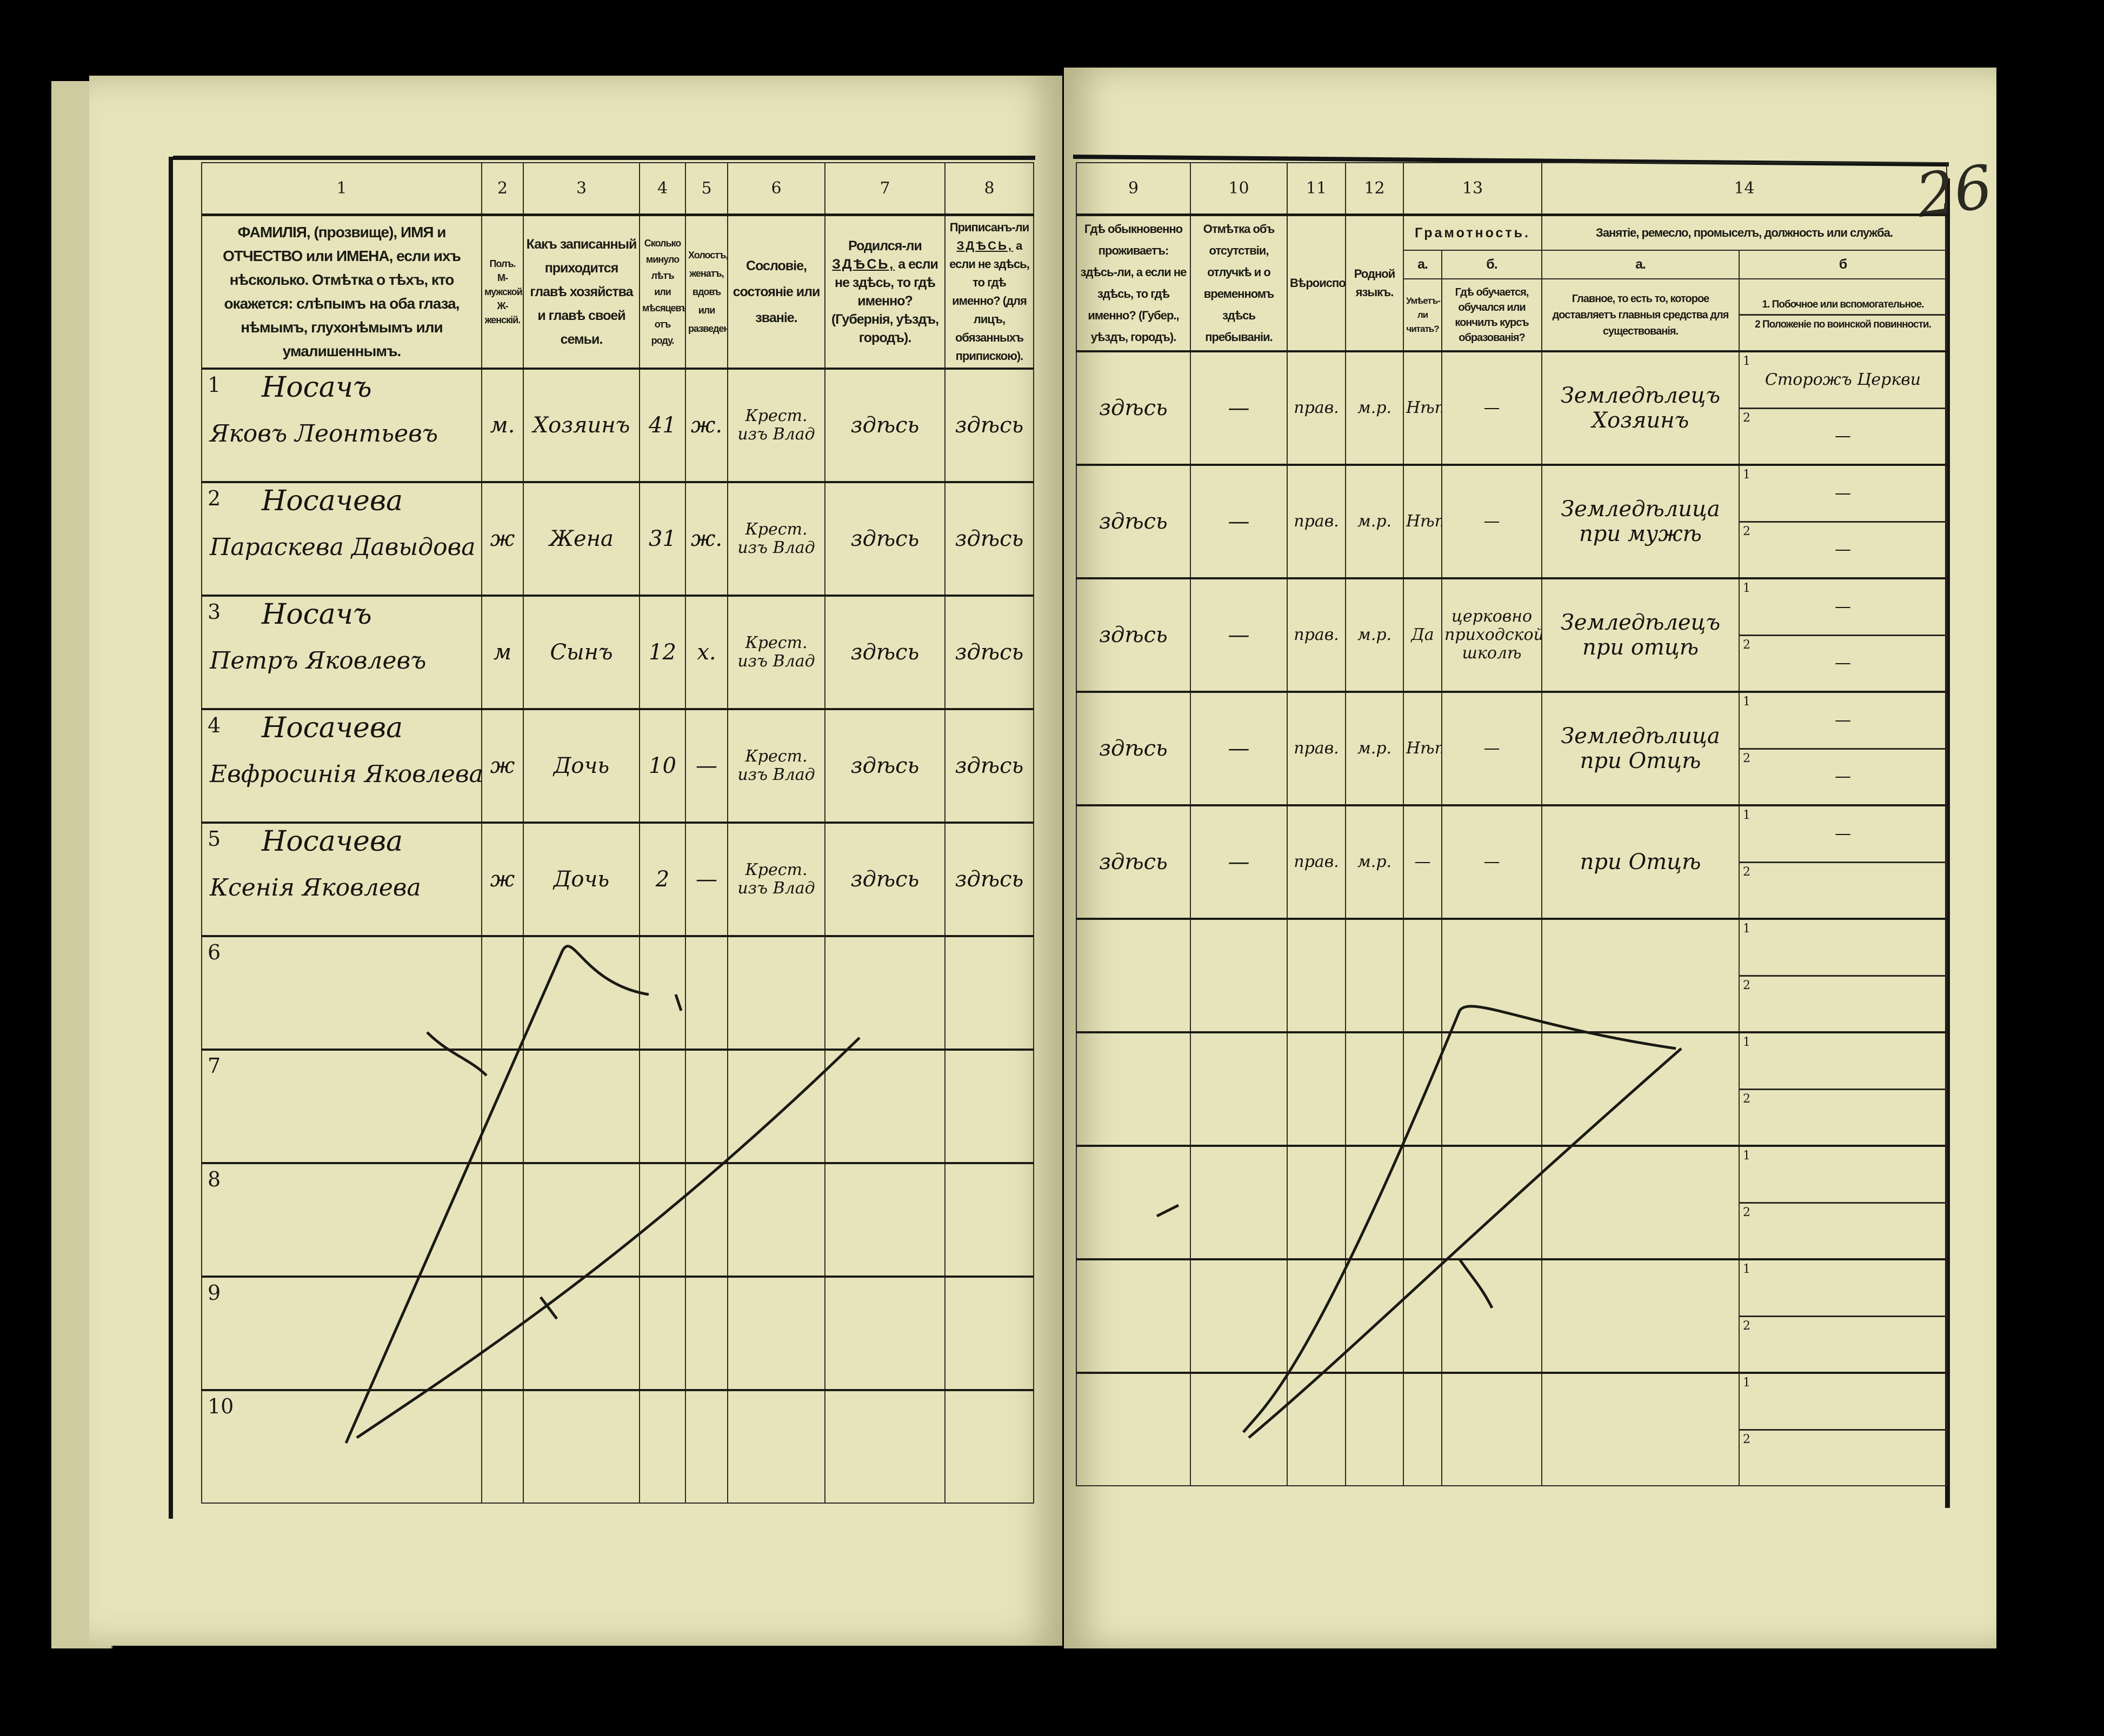 This screenshot has width=2104, height=1736. What do you see at coordinates (1843, 264) in the screenshot?
I see `header-14b-letter: б` at bounding box center [1843, 264].